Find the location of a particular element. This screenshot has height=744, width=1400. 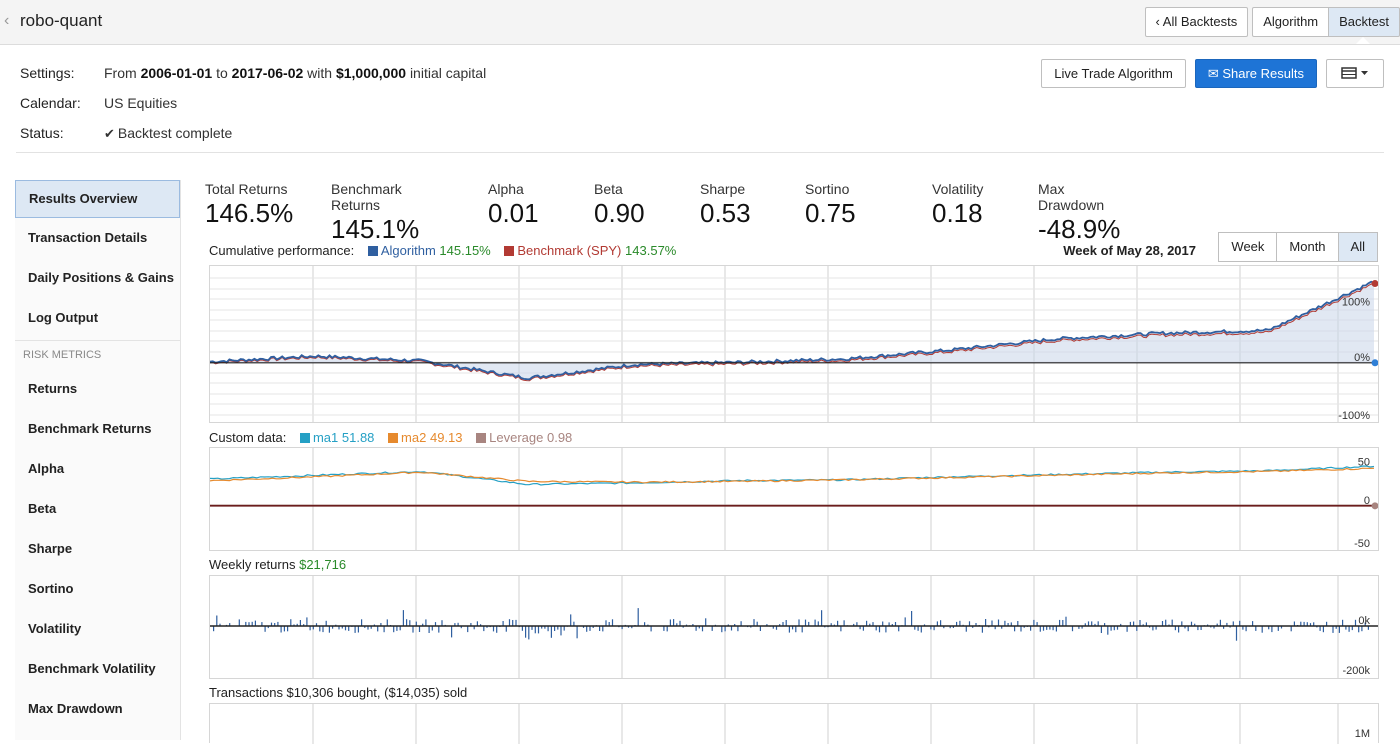

metric-value: 0.53 is located at coordinates (725, 213).